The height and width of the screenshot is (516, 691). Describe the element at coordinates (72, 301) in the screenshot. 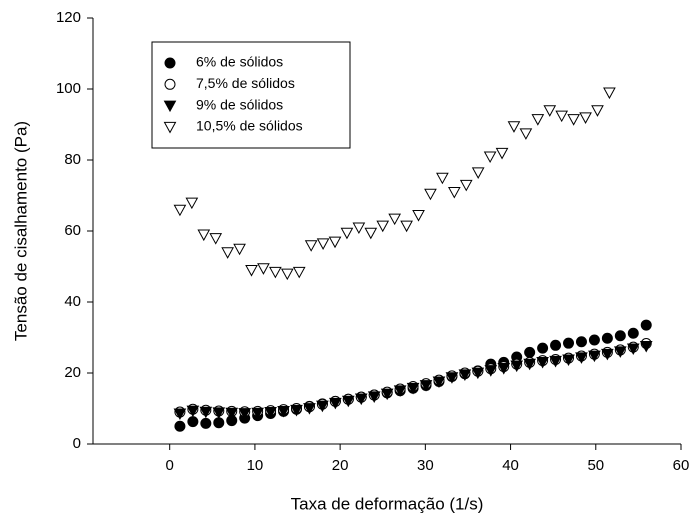

I see `y-tick-label: 40` at that location.